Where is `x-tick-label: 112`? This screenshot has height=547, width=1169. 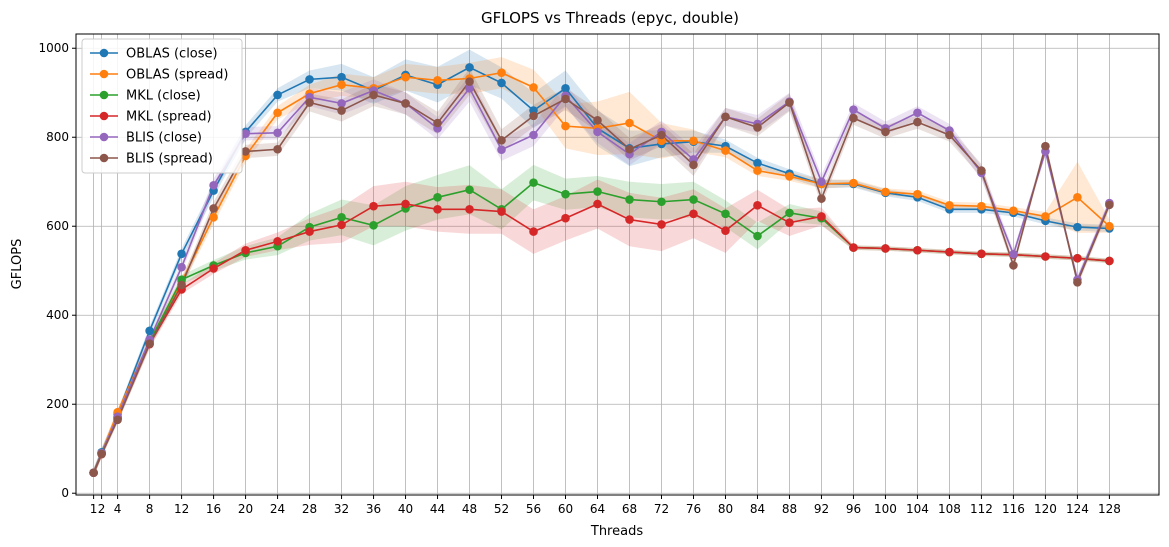 x-tick-label: 112 is located at coordinates (981, 509).